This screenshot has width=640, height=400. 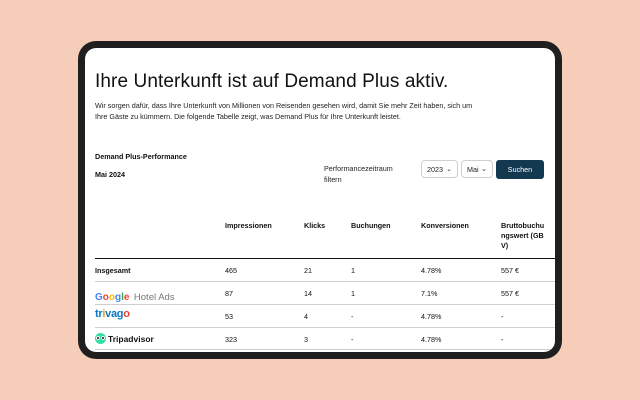 I want to click on cell: 465, so click(x=231, y=270).